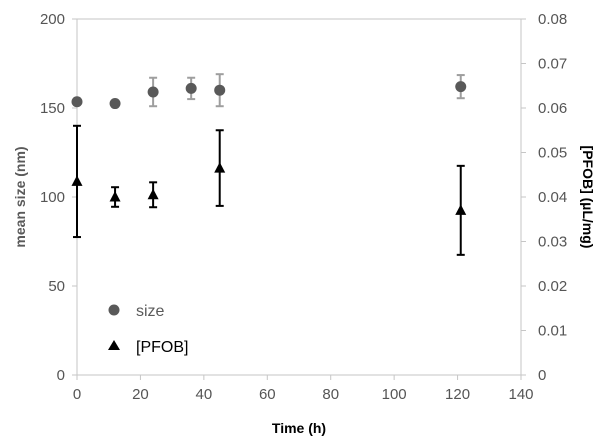 The image size is (600, 445). What do you see at coordinates (520, 394) in the screenshot?
I see `x-tick-label: 140` at bounding box center [520, 394].